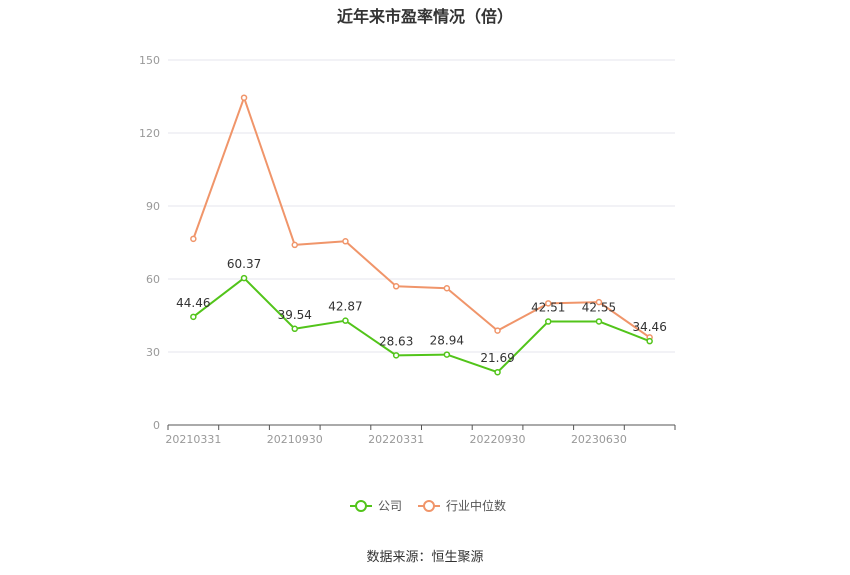  Describe the element at coordinates (447, 341) in the screenshot. I see `data-label: 28.94` at that location.